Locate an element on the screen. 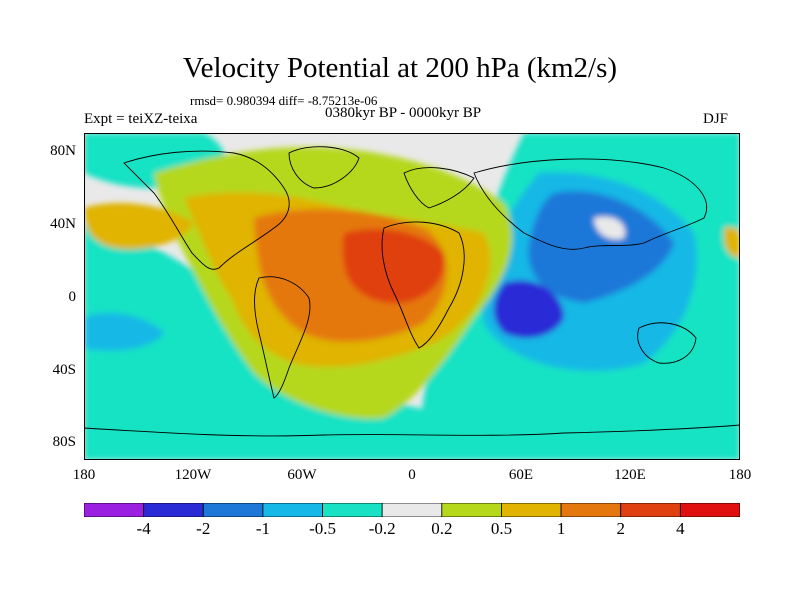 The image size is (800, 600). lon-label: 120W is located at coordinates (193, 475).